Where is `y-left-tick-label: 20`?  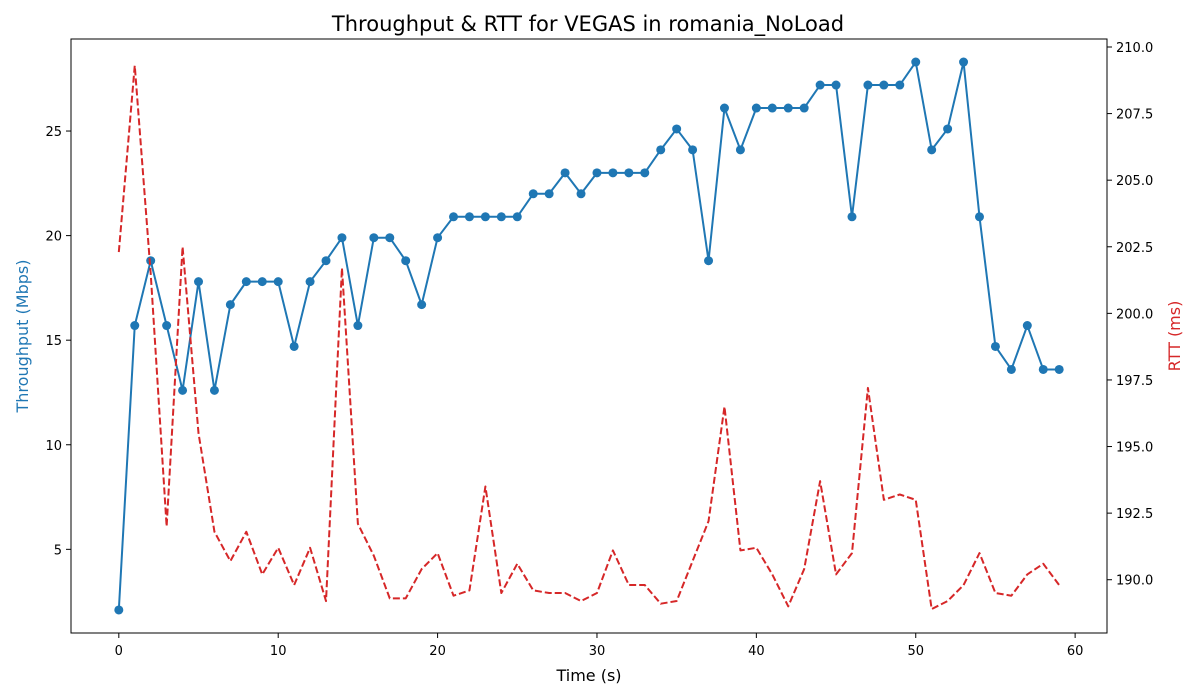
y-left-tick-label: 20 is located at coordinates (53, 237).